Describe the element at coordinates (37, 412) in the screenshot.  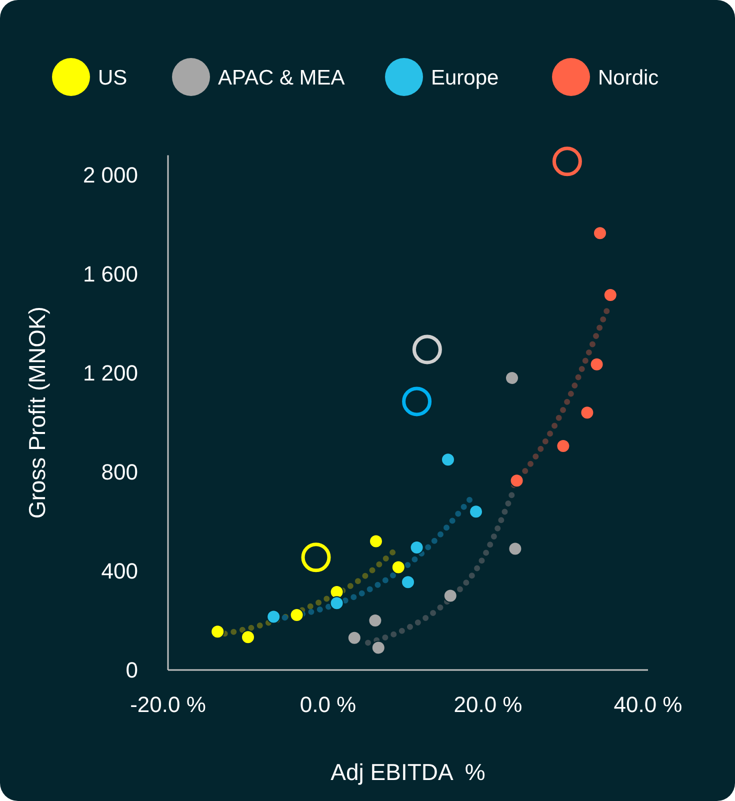
I see `y-axis-title: Gross Profit (MNOK)` at that location.